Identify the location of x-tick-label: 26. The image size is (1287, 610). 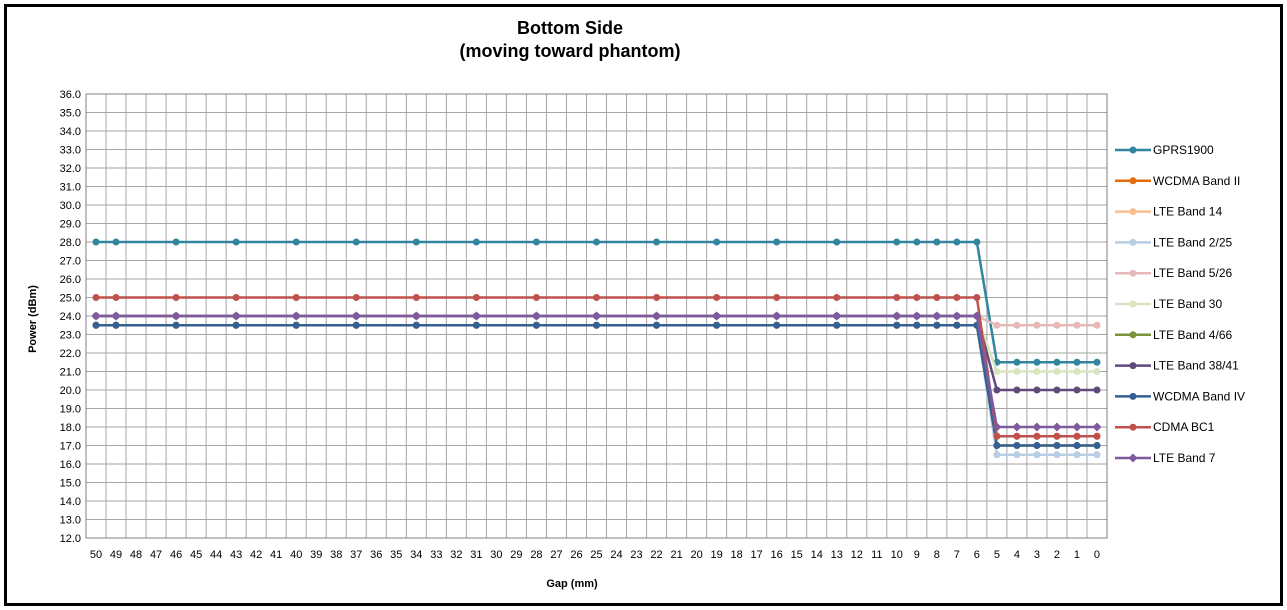
(576, 555).